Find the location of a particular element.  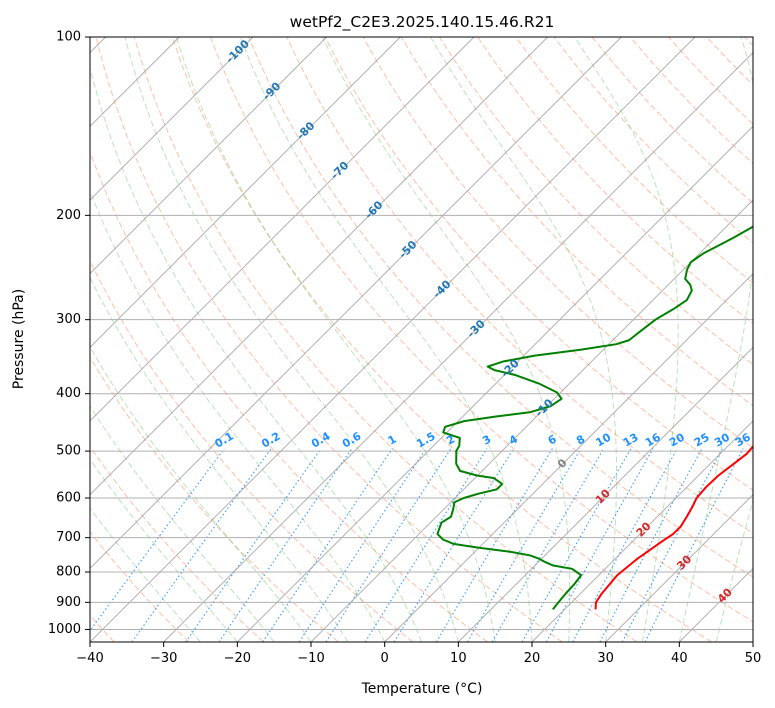

y-tick-label: 500 is located at coordinates (68, 451).